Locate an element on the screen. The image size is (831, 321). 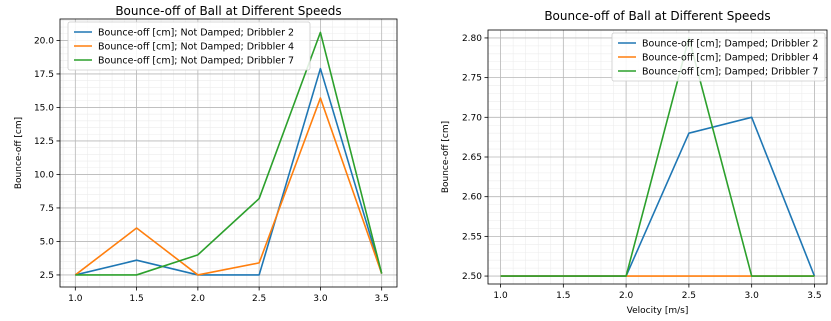
y-tick-label: 7.5 is located at coordinates (47, 209).